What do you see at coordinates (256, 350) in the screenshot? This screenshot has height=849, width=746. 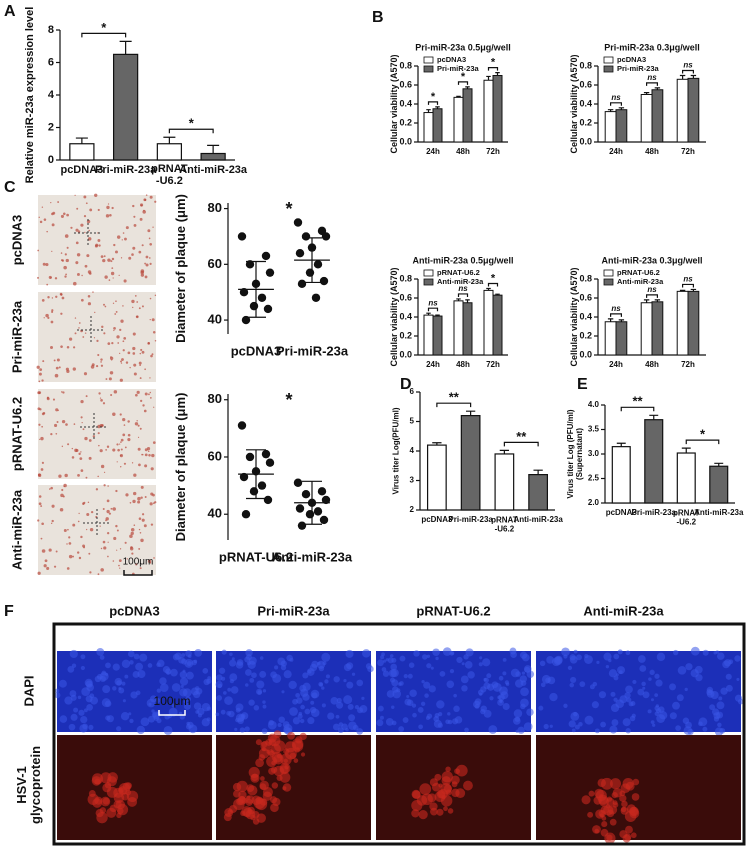 I see `x-tick-label: pcDNA3` at bounding box center [256, 350].